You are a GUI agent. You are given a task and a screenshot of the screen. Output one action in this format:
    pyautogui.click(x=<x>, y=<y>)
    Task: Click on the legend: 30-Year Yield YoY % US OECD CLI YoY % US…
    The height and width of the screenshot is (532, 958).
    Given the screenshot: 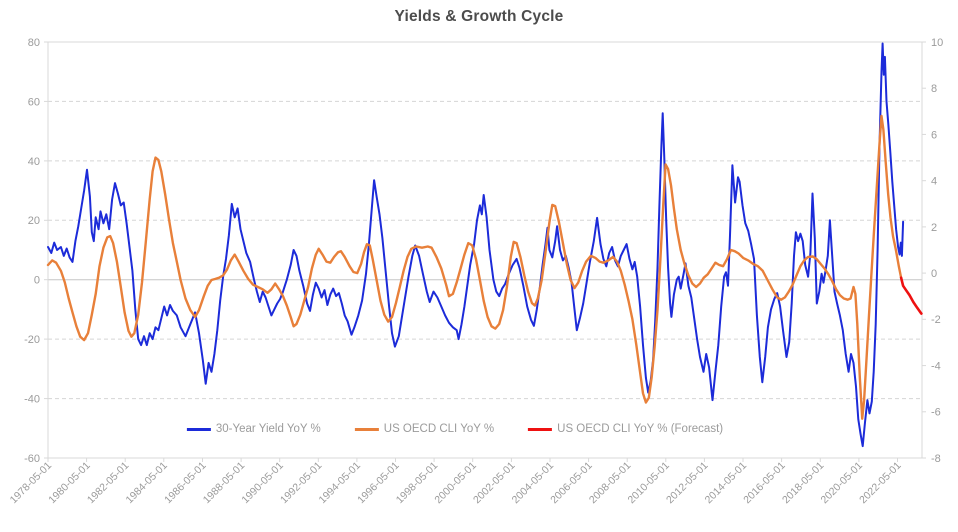 What is the action you would take?
    pyautogui.click(x=454, y=429)
    